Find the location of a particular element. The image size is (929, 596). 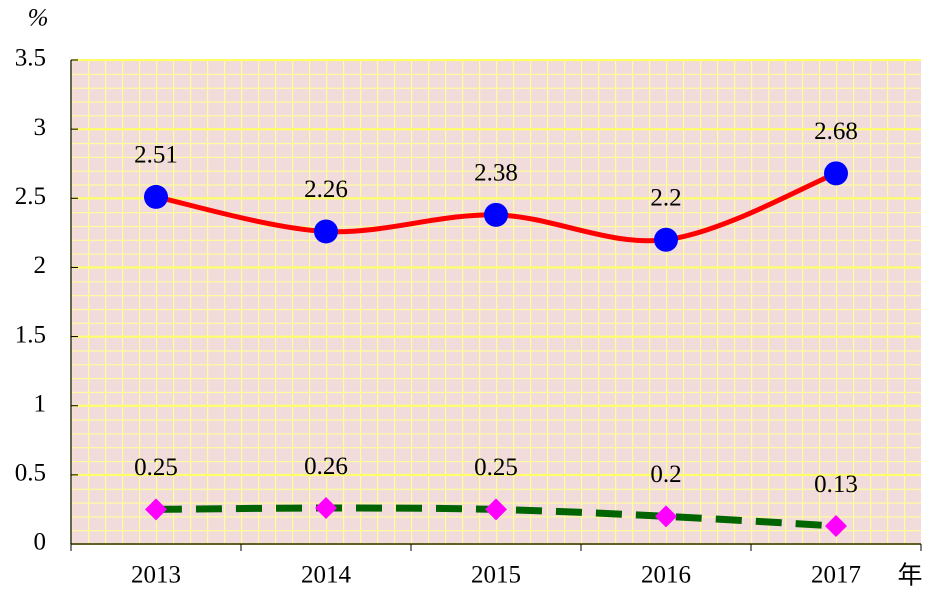

y-axis-label: % is located at coordinates (38, 18).